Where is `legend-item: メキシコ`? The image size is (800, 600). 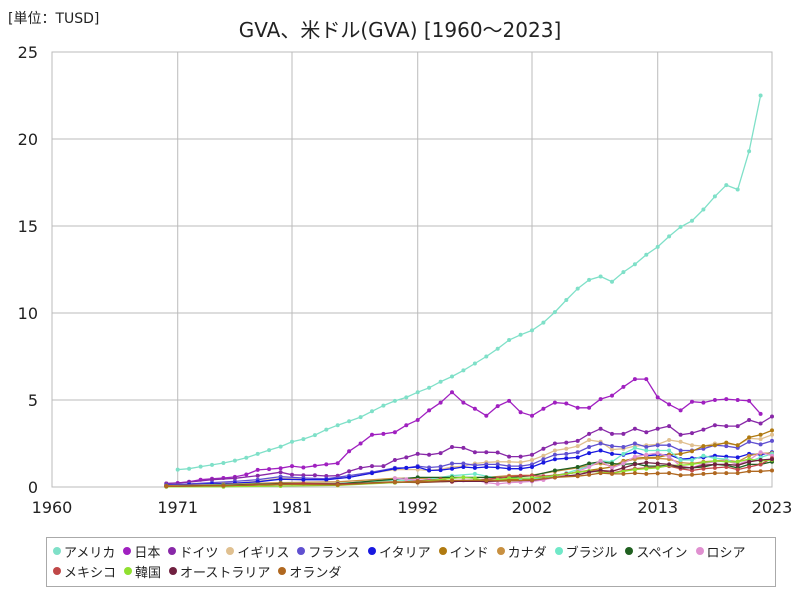
legend-item: メキシコ is located at coordinates (84, 571).